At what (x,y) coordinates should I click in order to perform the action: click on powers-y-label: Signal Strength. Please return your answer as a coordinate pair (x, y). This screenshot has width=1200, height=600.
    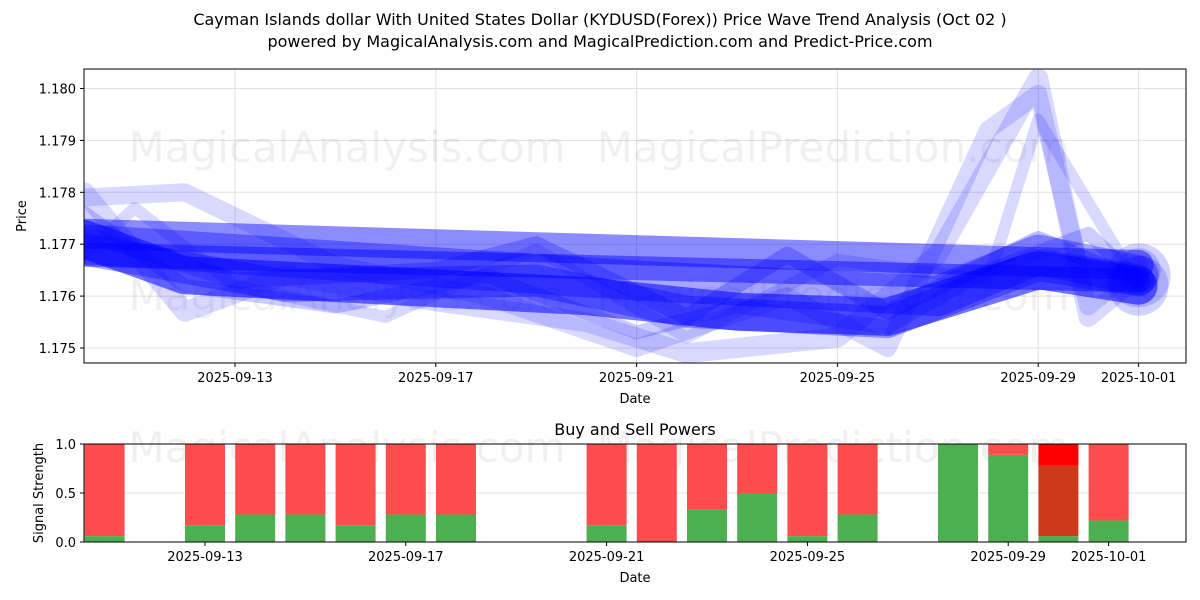
    Looking at the image, I should click on (39, 493).